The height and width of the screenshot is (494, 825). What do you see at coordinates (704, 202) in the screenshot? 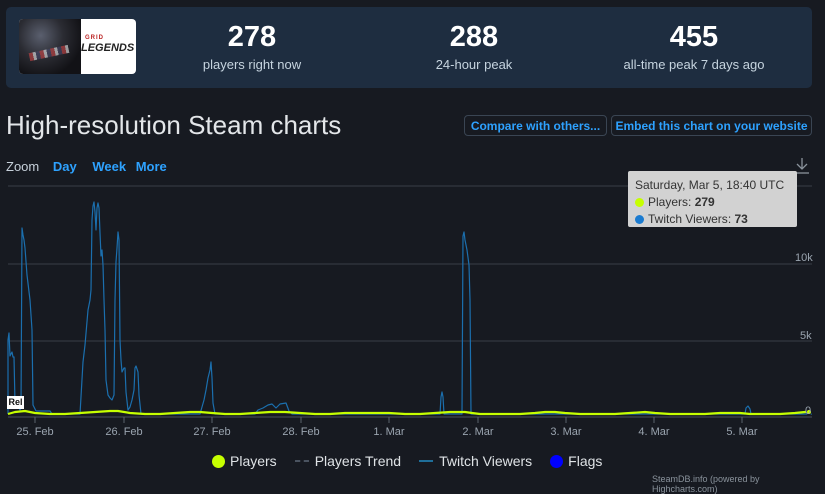
I see `tooltip-value: 279` at bounding box center [704, 202].